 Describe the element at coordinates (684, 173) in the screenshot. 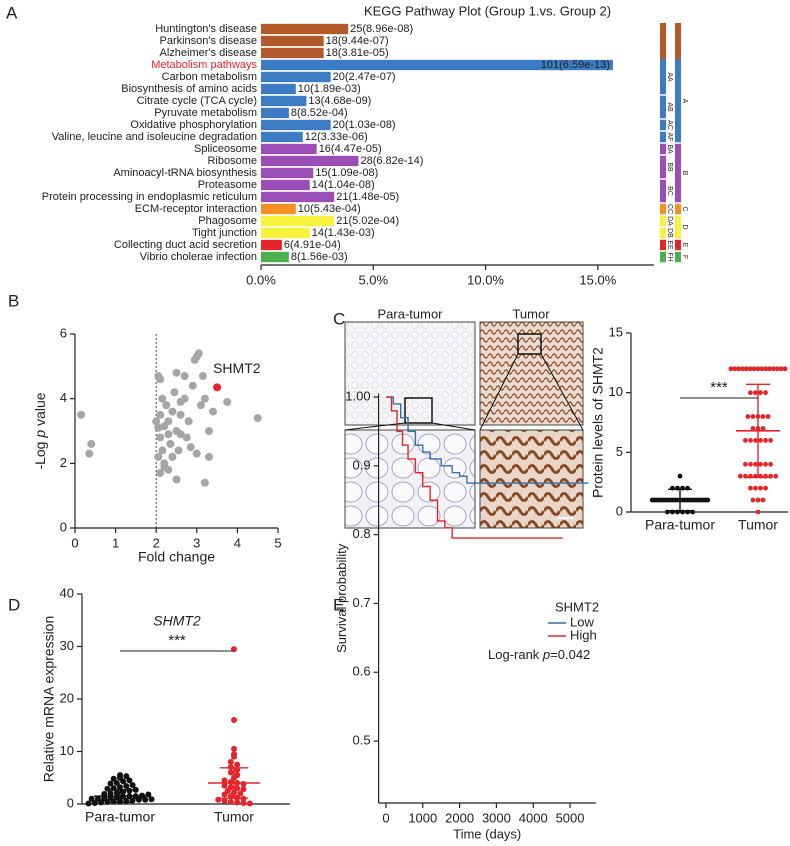

I see `group-label: B` at that location.